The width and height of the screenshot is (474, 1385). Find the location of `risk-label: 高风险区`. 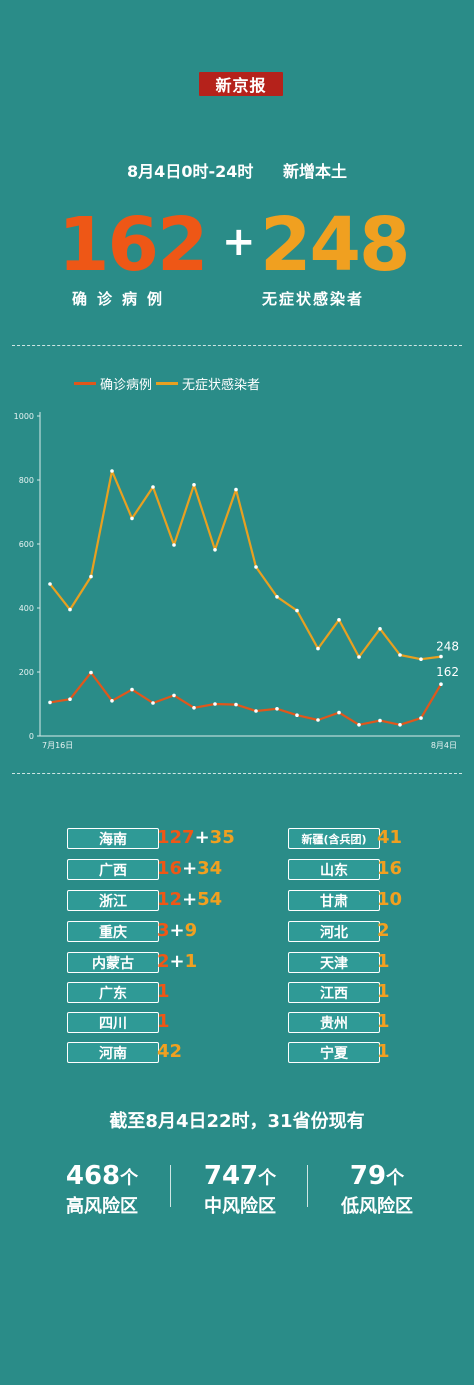

risk-label: 高风险区 is located at coordinates (102, 1206).